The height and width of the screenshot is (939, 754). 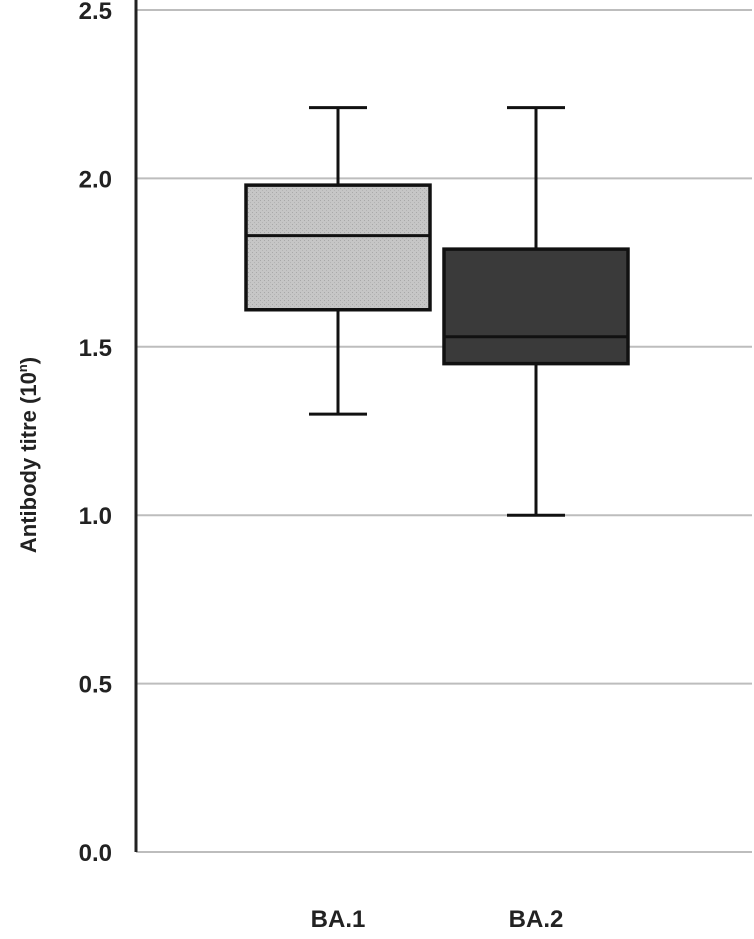 What do you see at coordinates (95, 179) in the screenshot?
I see `y-tick-label: 2.0` at bounding box center [95, 179].